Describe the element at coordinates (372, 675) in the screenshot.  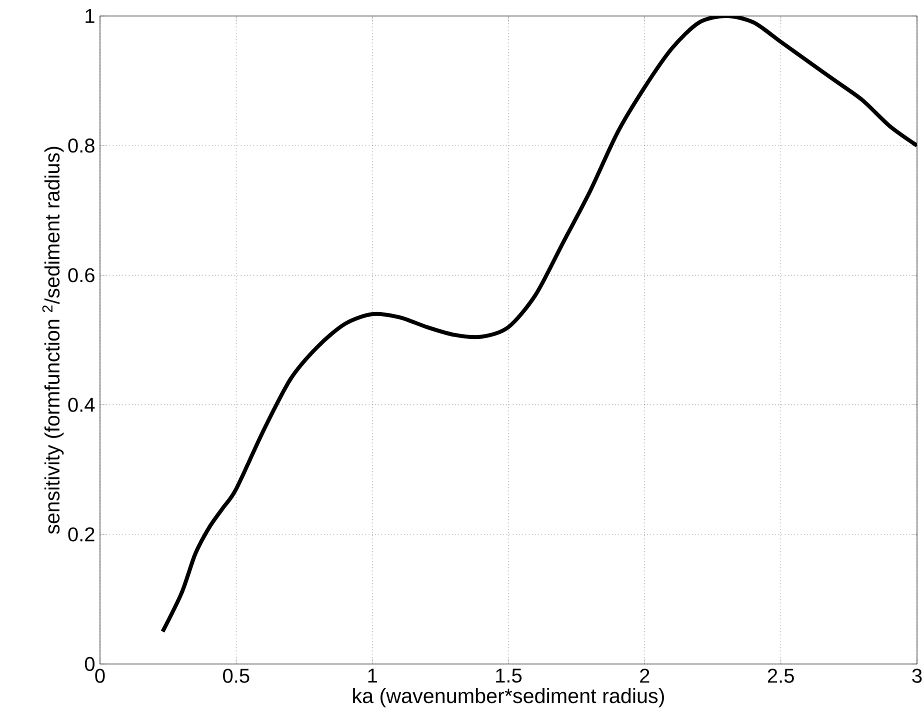
I see `x-tick-label: 1` at that location.